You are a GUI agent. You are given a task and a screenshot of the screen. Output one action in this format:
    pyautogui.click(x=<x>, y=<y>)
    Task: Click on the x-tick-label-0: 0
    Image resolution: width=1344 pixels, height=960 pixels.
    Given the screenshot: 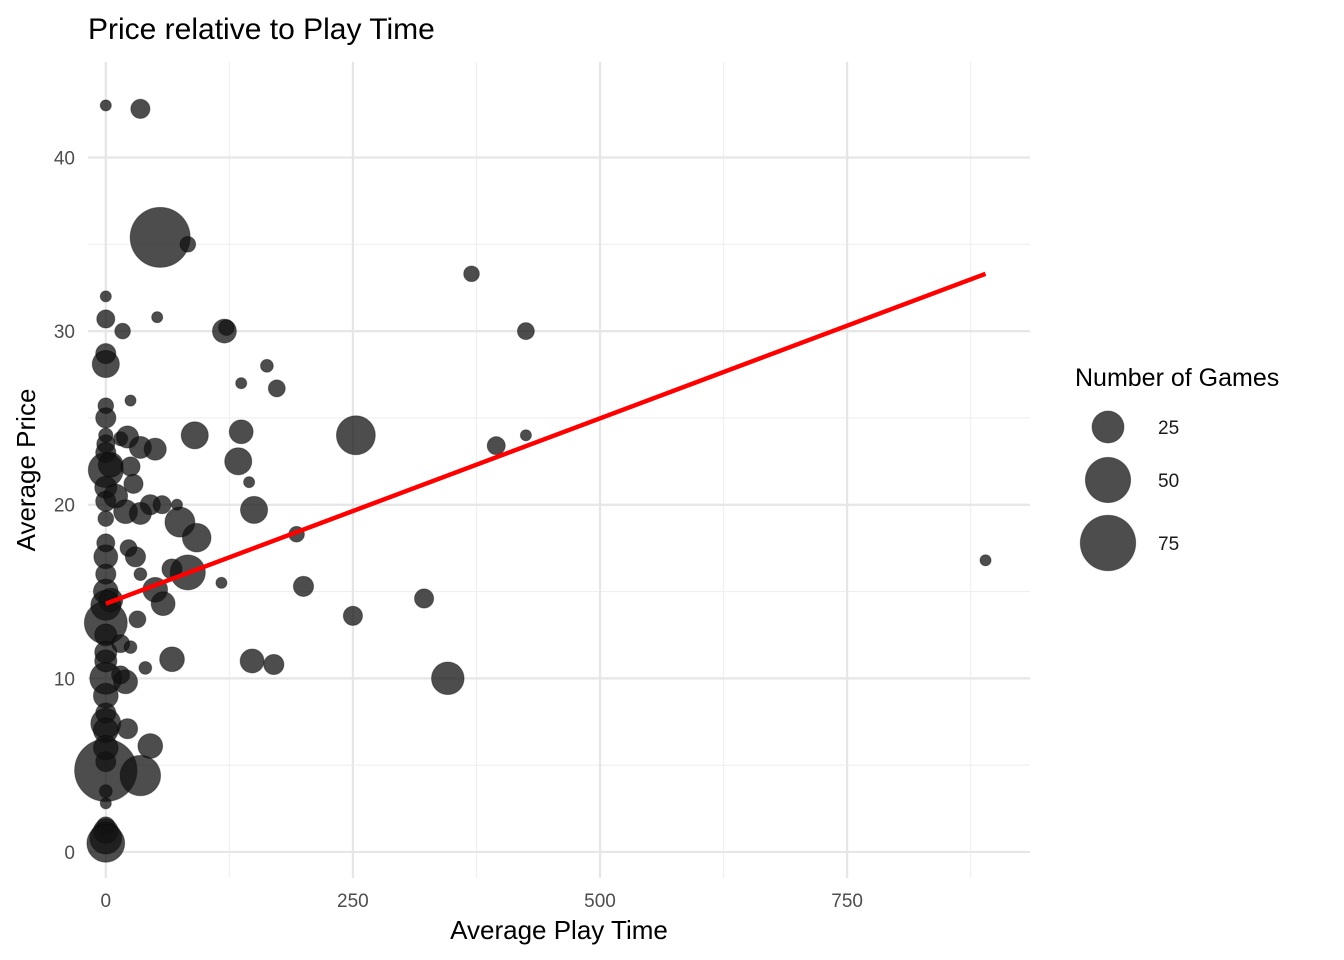 What is the action you would take?
    pyautogui.click(x=106, y=901)
    